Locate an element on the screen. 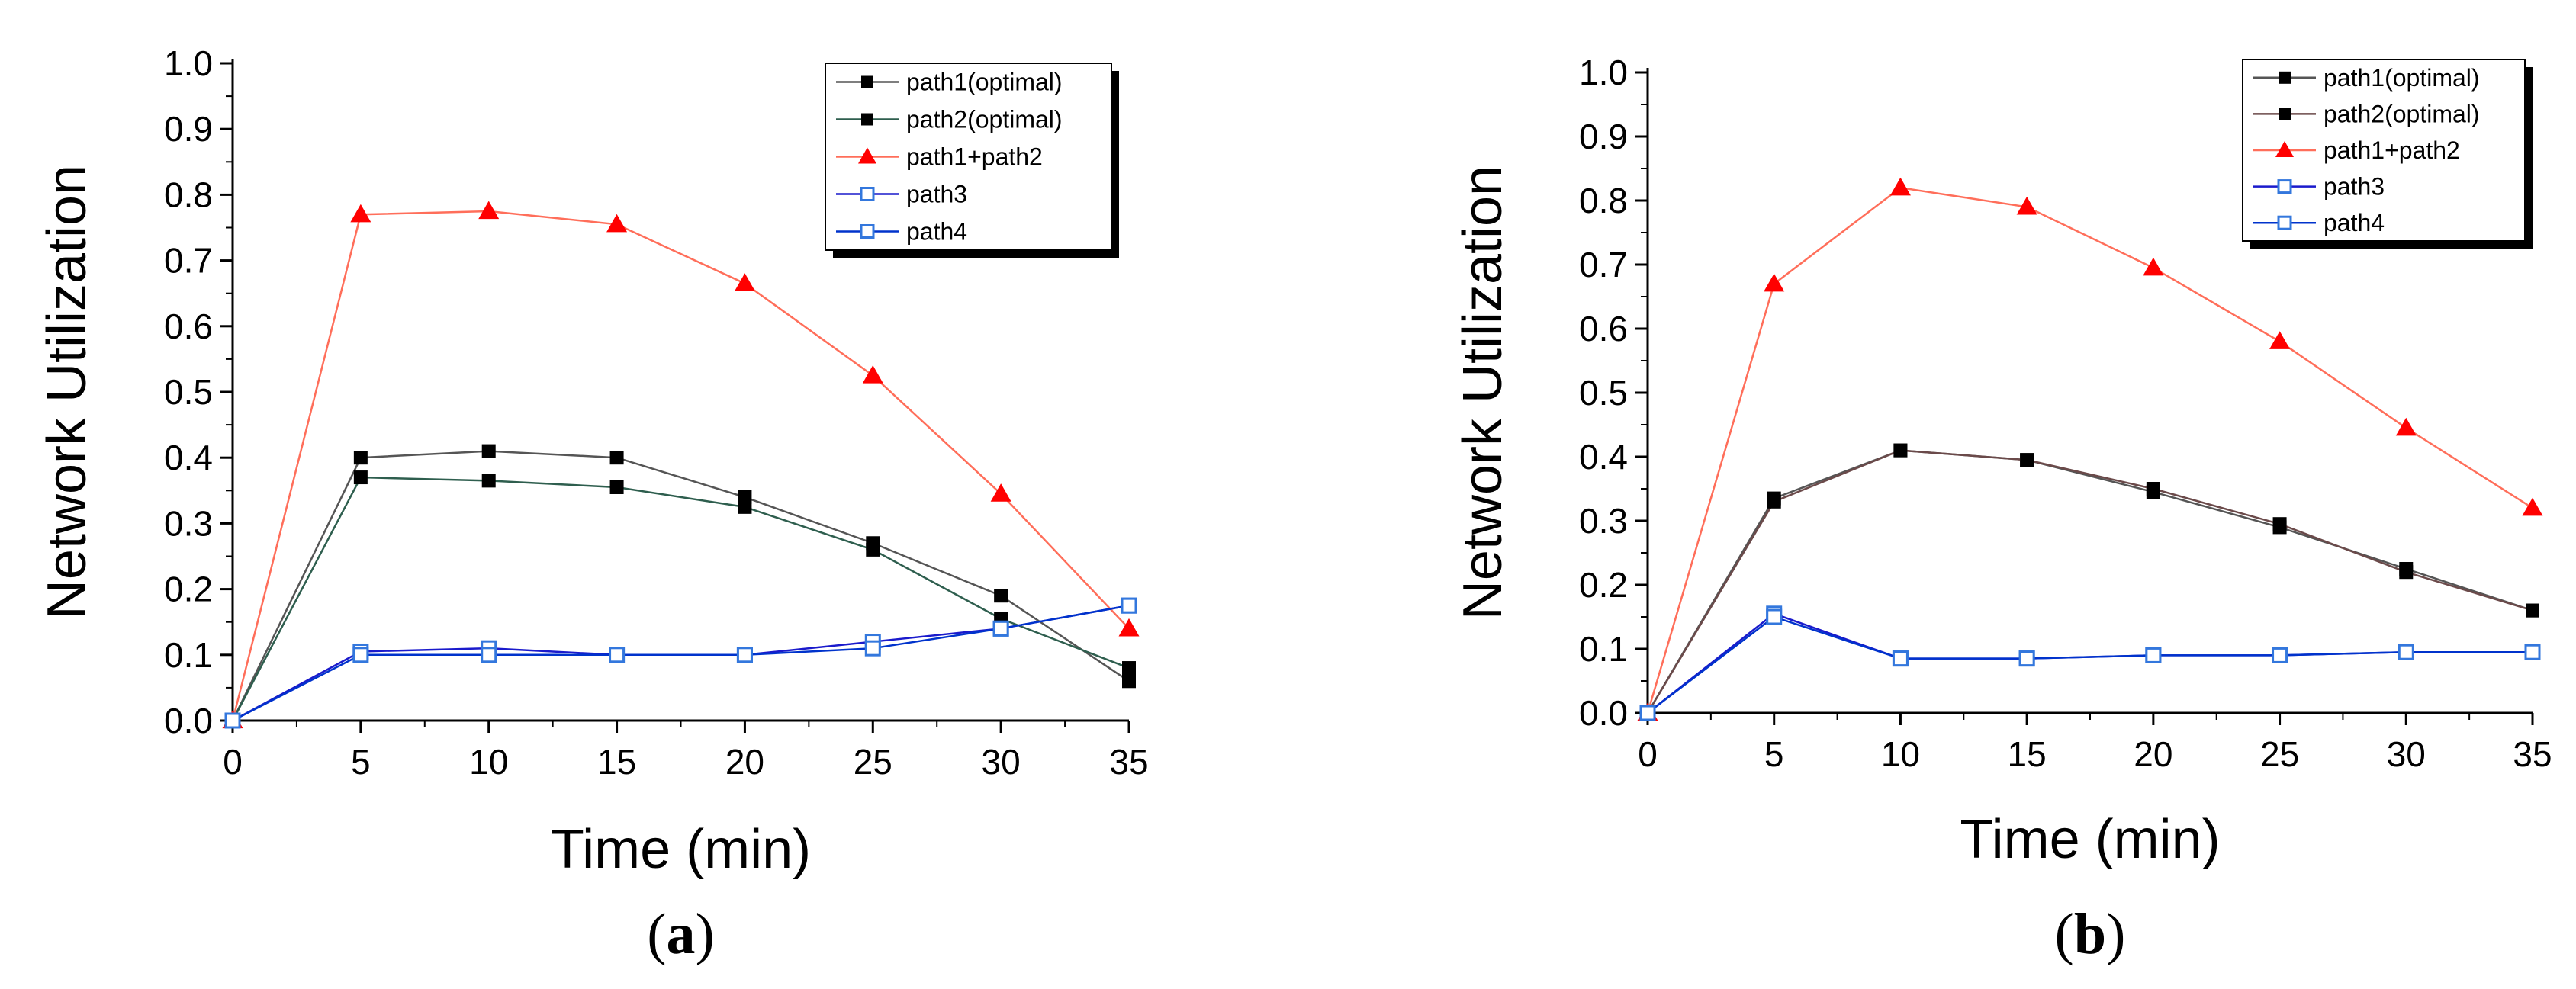  panel-b-x-axis-title: Time (min) is located at coordinates (2090, 839).